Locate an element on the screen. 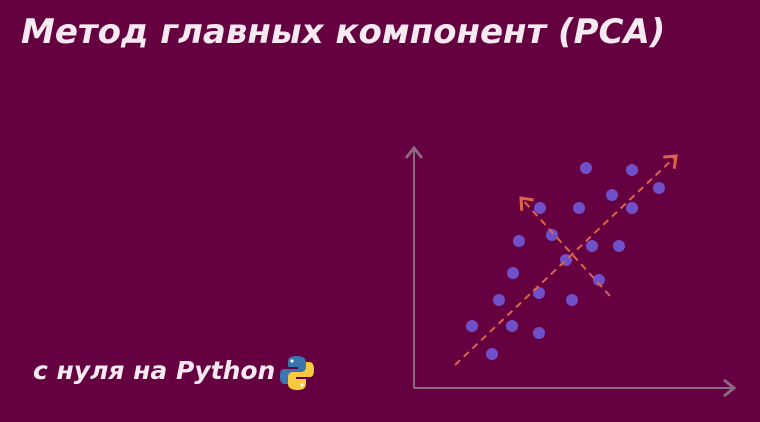  points is located at coordinates (565, 261).